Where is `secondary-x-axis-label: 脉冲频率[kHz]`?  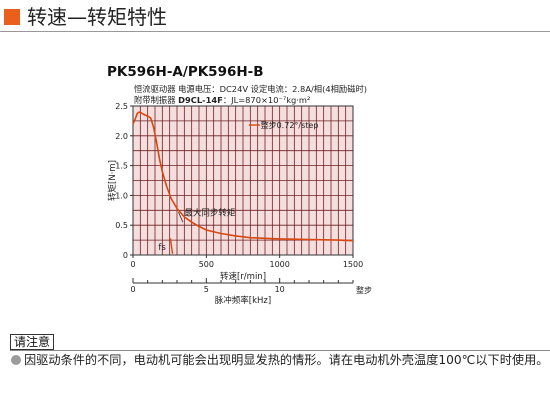 secondary-x-axis-label: 脉冲频率[kHz] is located at coordinates (243, 300).